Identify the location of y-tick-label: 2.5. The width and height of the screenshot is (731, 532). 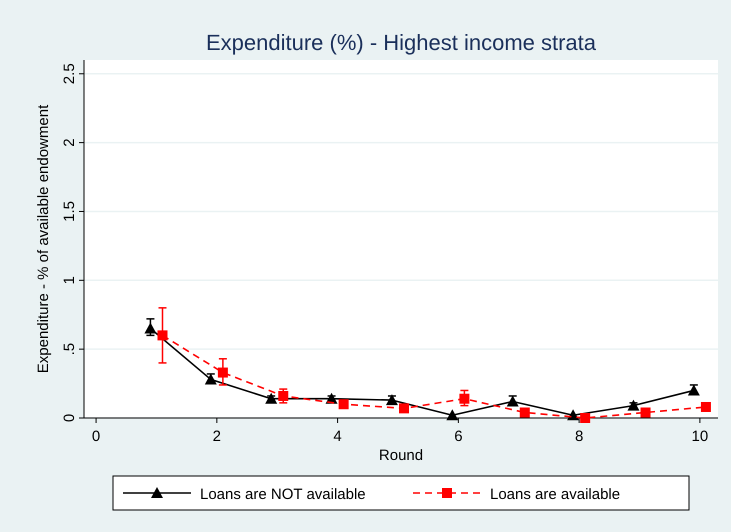
(69, 73).